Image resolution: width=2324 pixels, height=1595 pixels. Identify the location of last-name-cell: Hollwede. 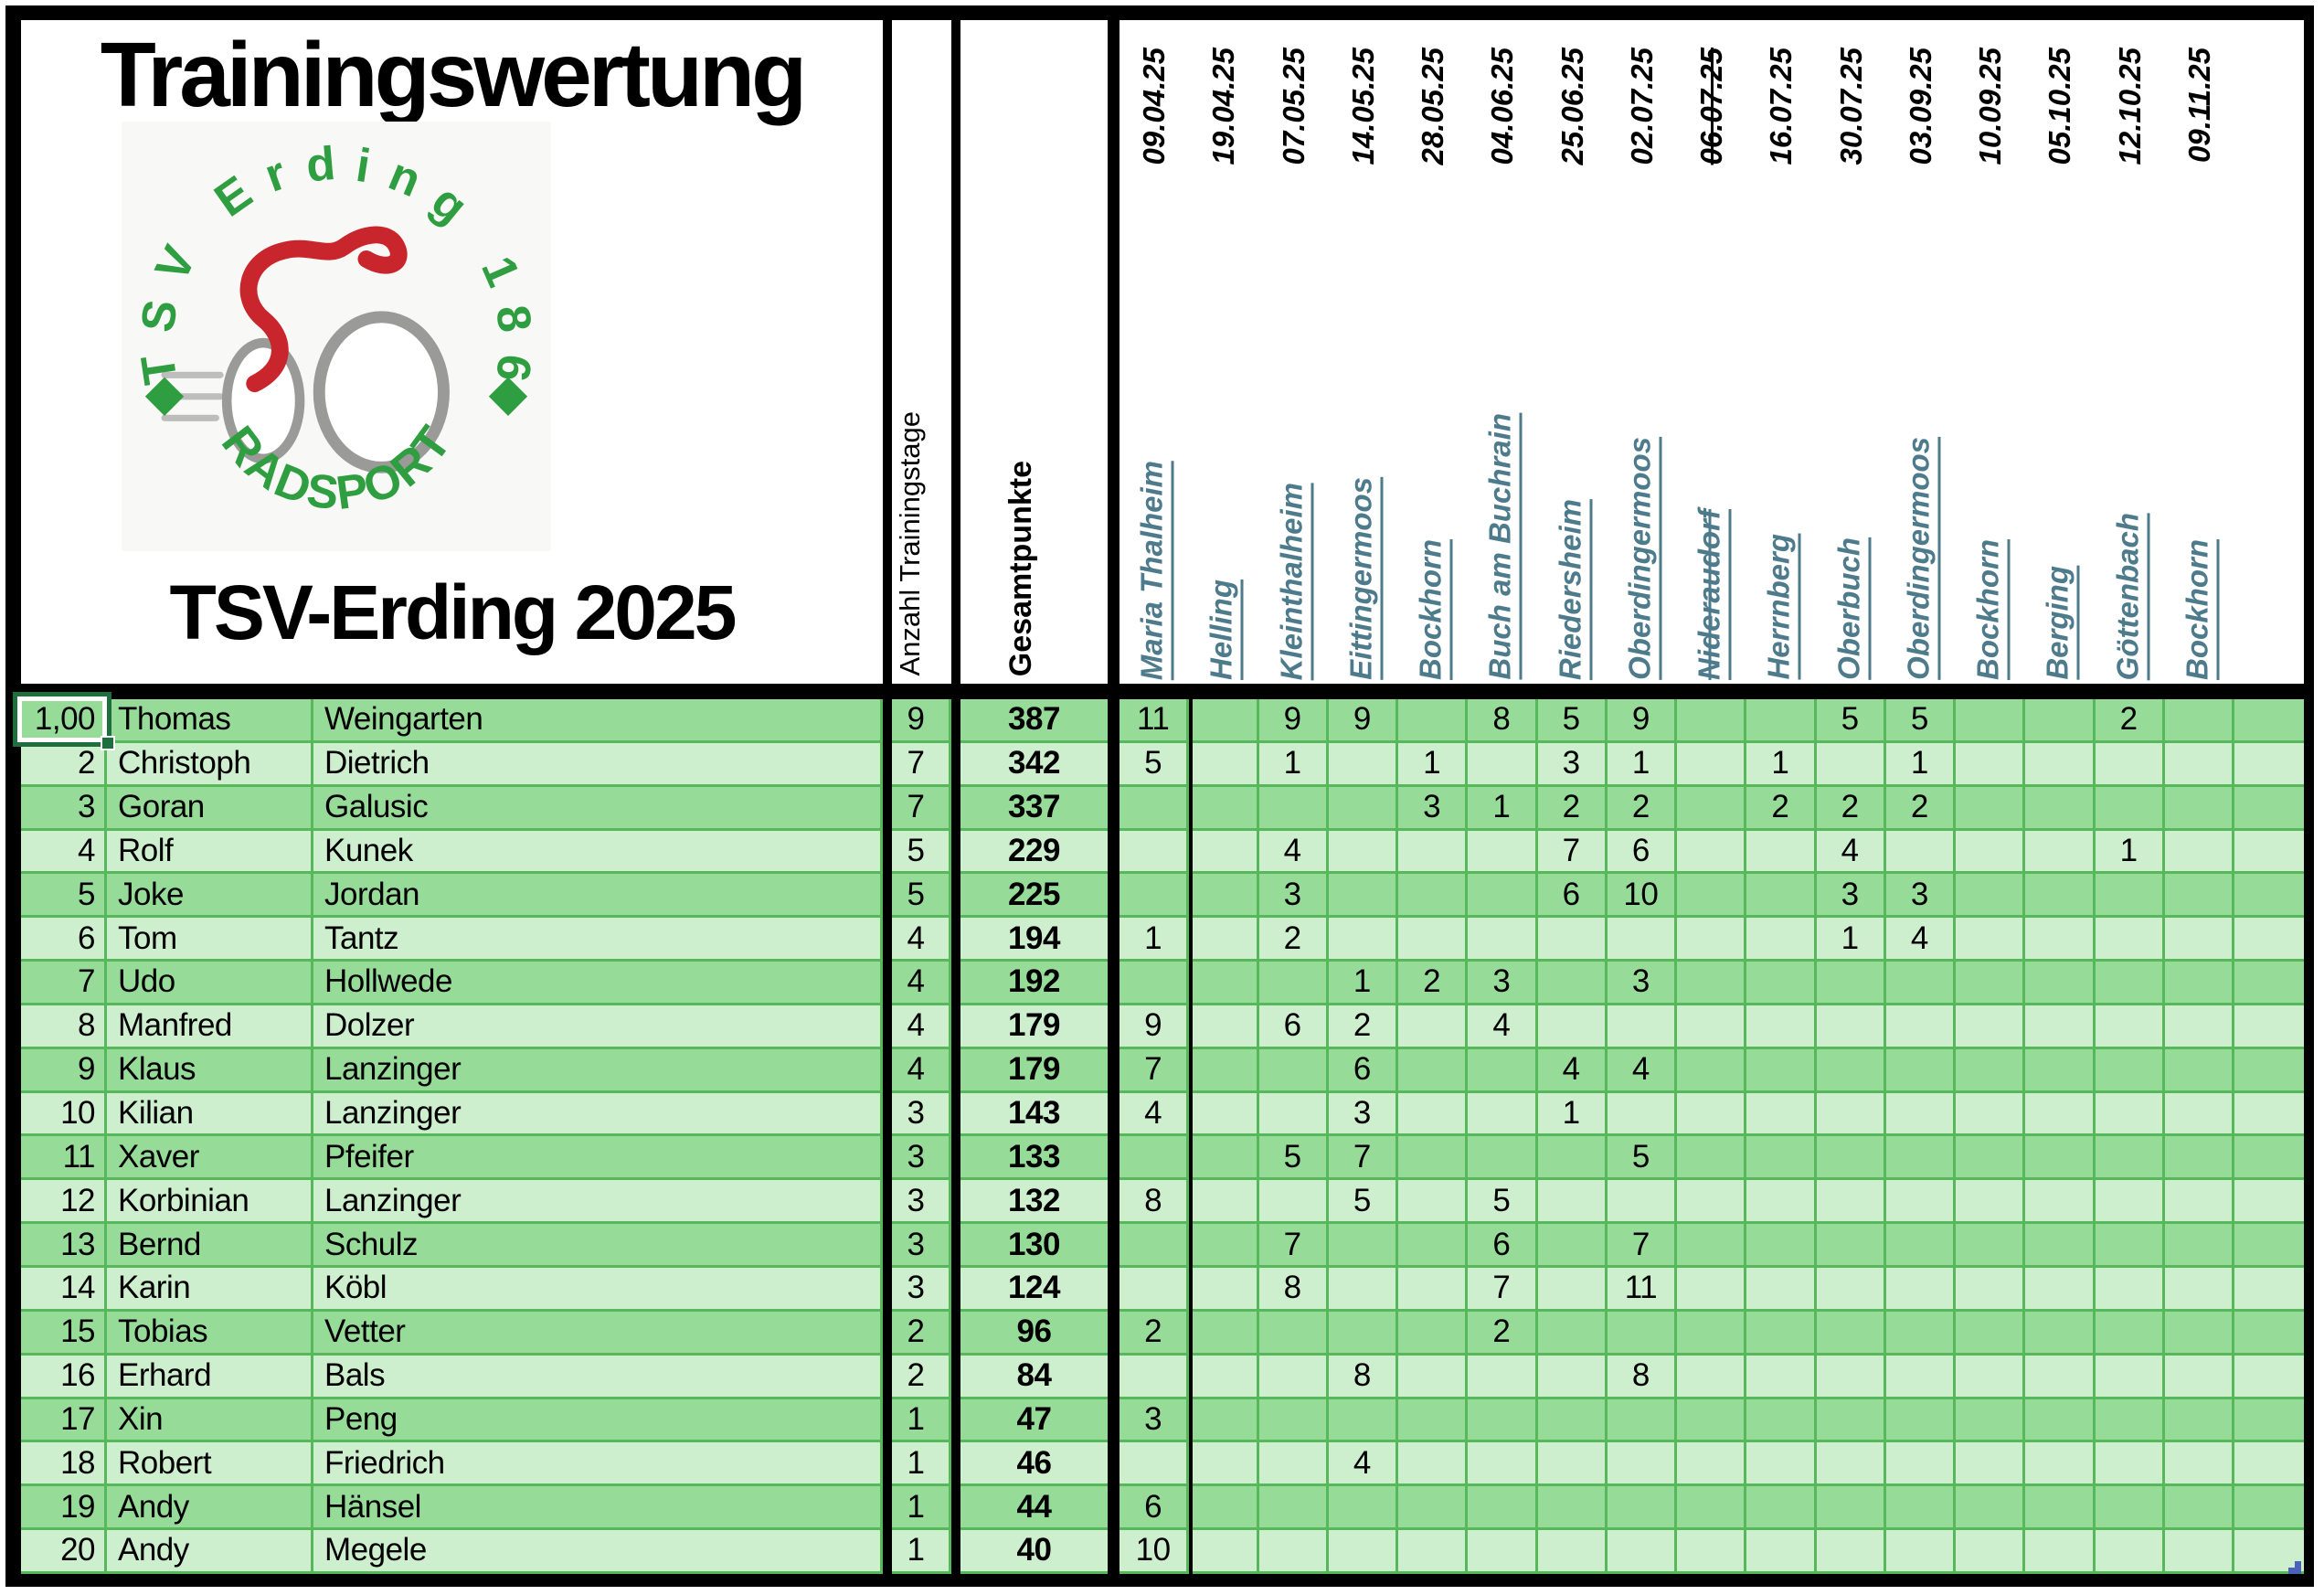
(598, 983).